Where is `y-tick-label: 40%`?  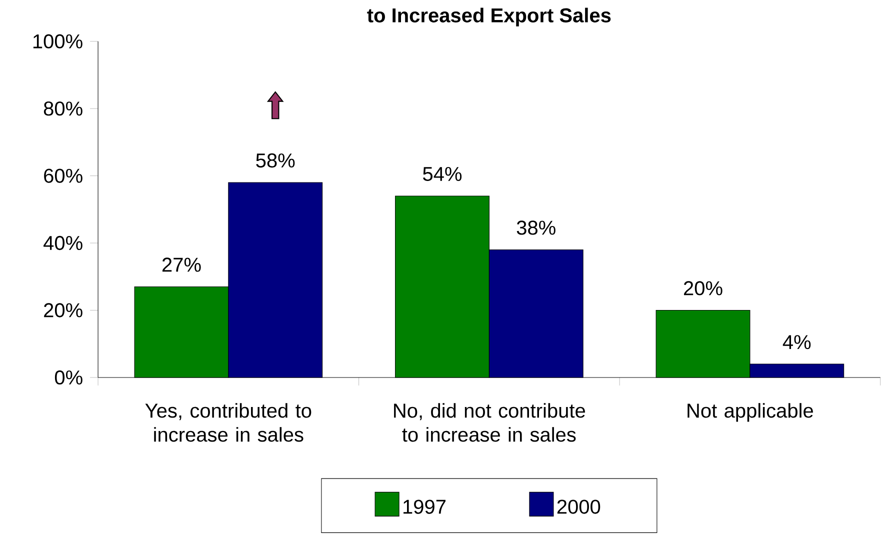 y-tick-label: 40% is located at coordinates (63, 243).